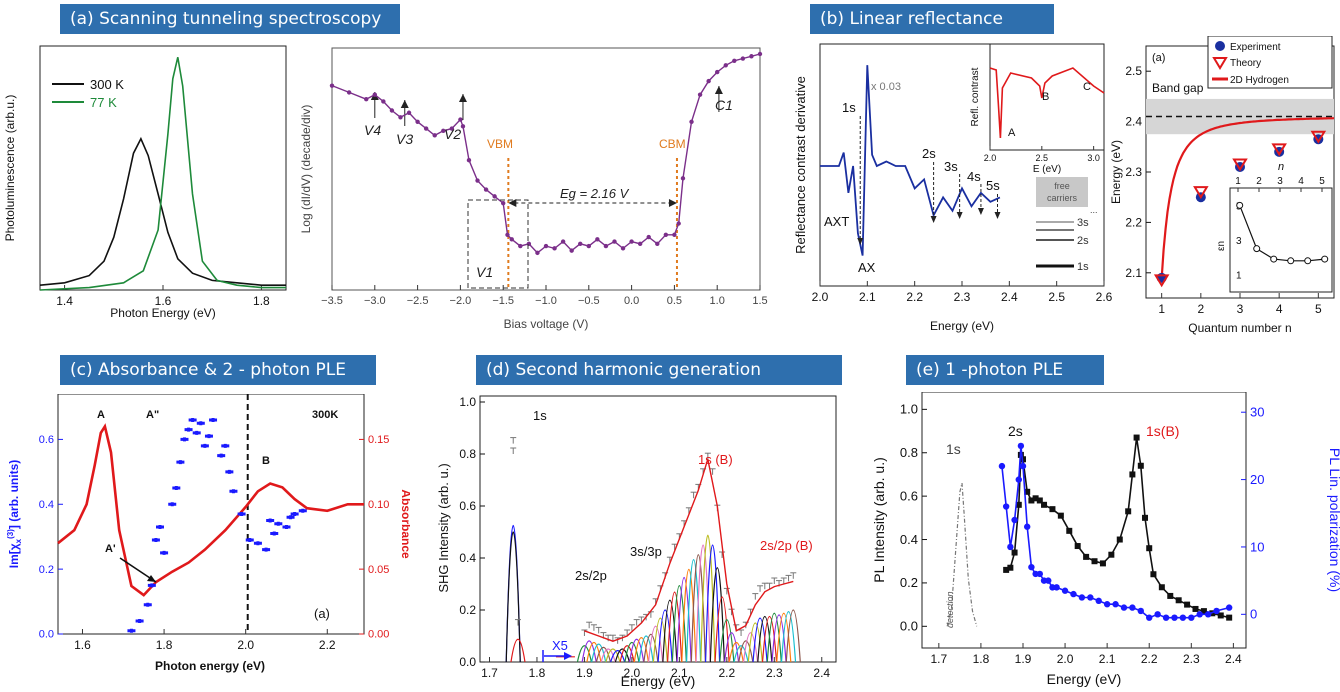 This screenshot has width=1340, height=692. What do you see at coordinates (152, 415) in the screenshot?
I see `abs-label-a2: A"` at bounding box center [152, 415].